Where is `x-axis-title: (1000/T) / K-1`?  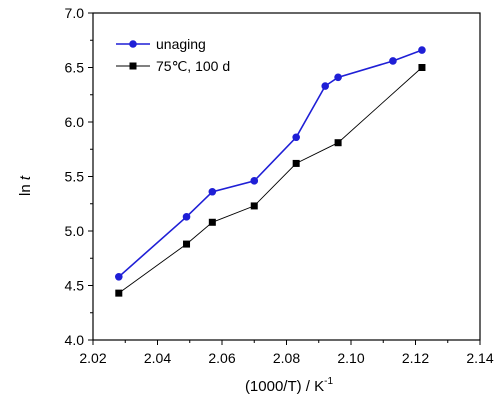 x-axis-title: (1000/T) / K-1 is located at coordinates (289, 385).